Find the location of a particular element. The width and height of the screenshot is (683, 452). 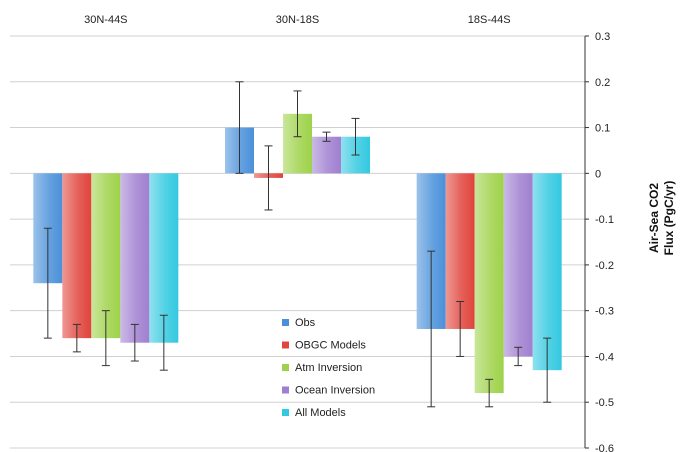

y-axis-title: Air-Sea CO2Flux (PgC/yr) is located at coordinates (661, 218).